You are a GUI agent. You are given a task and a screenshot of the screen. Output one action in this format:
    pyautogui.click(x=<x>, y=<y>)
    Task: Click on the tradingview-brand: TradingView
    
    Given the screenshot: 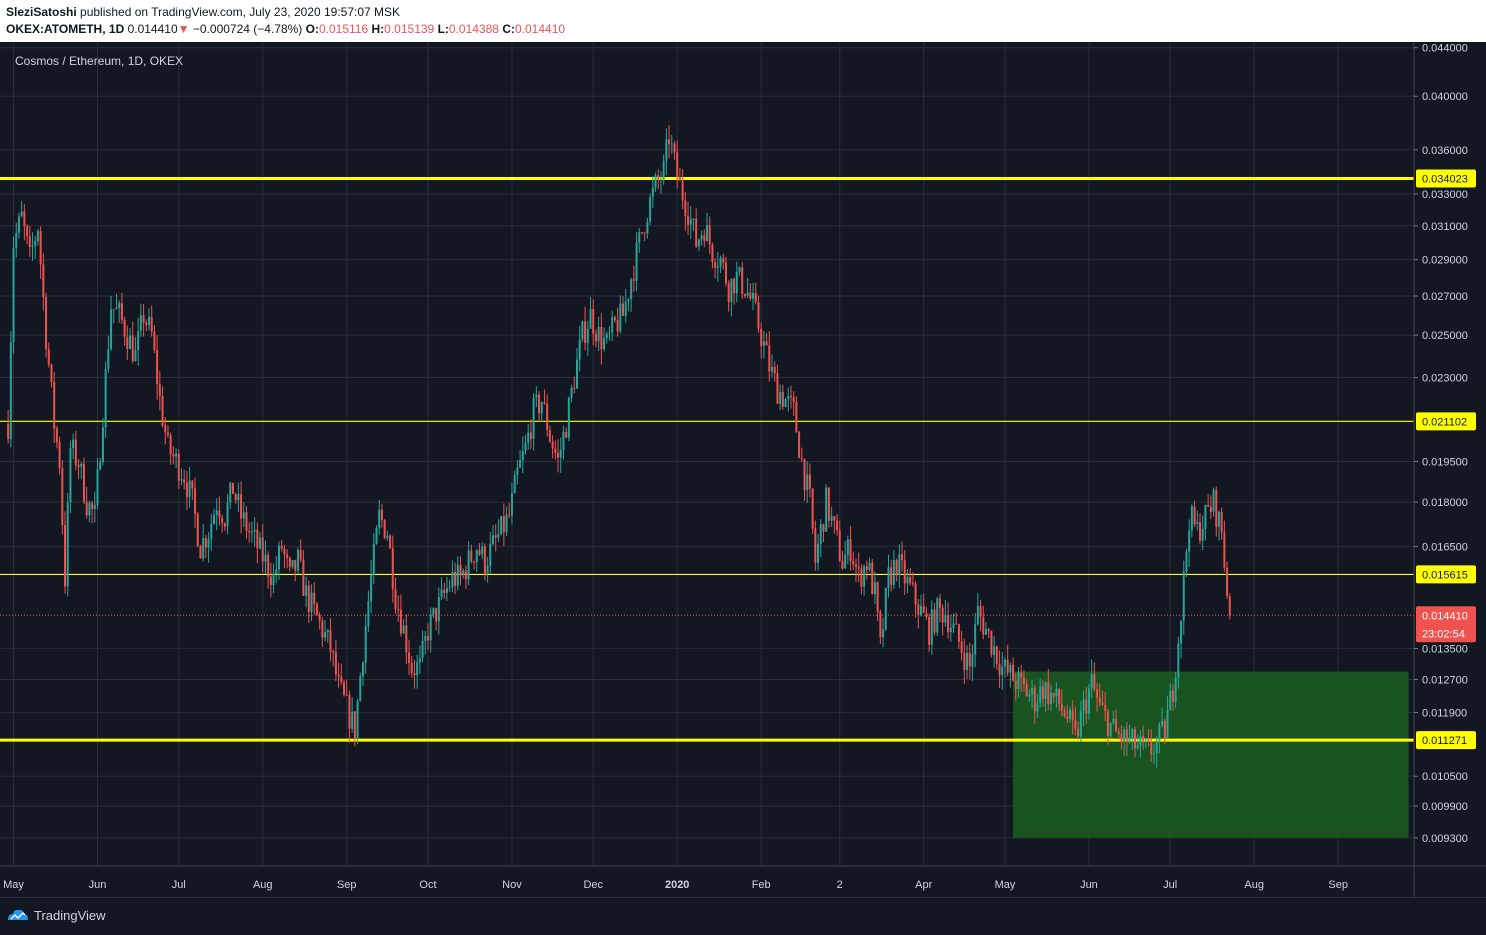 What is the action you would take?
    pyautogui.click(x=70, y=915)
    